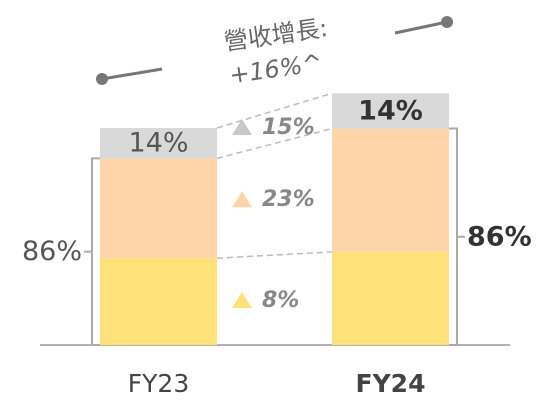 Image resolution: width=542 pixels, height=401 pixels. I want to click on growth-value: 23%, so click(288, 199).